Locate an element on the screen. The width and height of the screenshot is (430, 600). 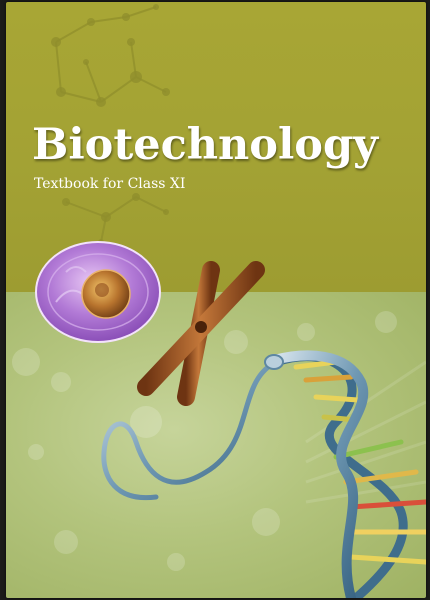
cover-subtitle: Textbook for Class XI is located at coordinates (110, 184).